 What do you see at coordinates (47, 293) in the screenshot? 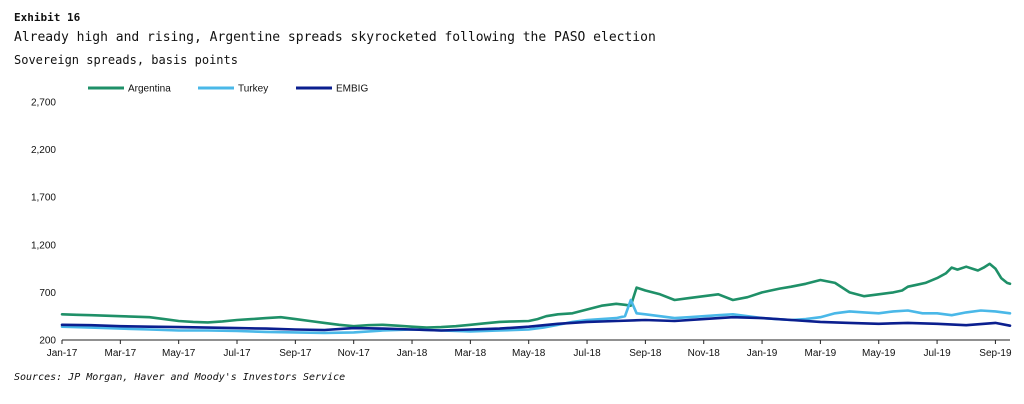
I see `y-tick-label: 700` at bounding box center [47, 293].